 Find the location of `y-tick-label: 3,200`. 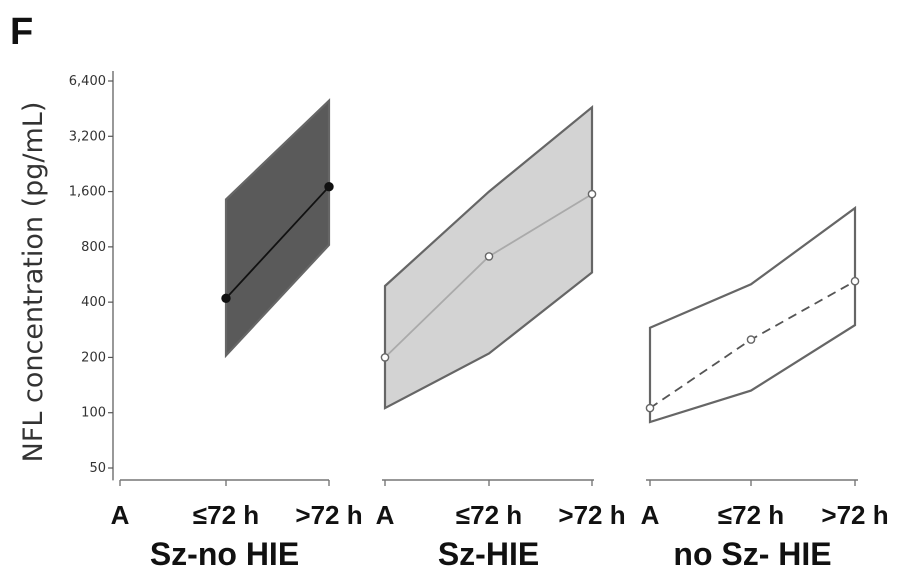

y-tick-label: 3,200 is located at coordinates (87, 136).